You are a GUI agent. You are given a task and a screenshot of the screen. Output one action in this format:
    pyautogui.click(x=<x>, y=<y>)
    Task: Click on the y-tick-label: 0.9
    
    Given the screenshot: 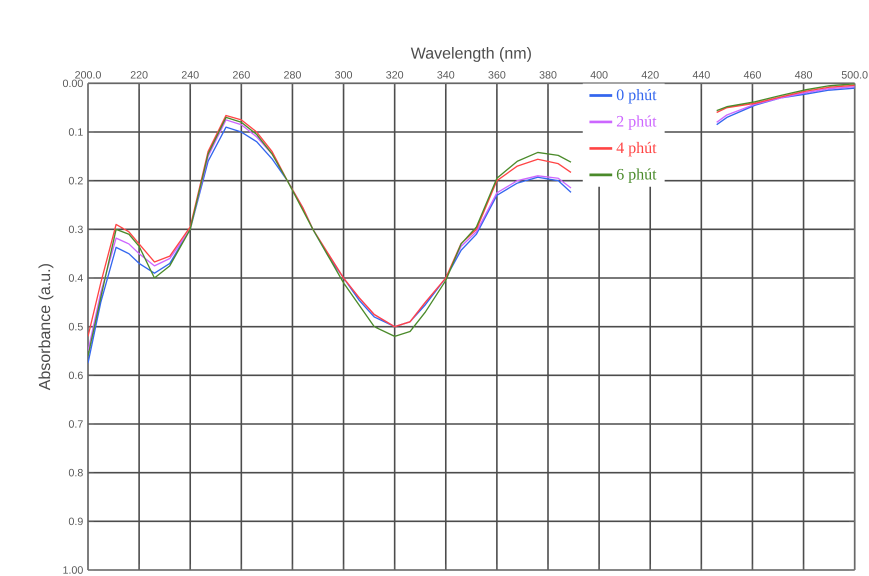 What is the action you would take?
    pyautogui.click(x=75, y=522)
    